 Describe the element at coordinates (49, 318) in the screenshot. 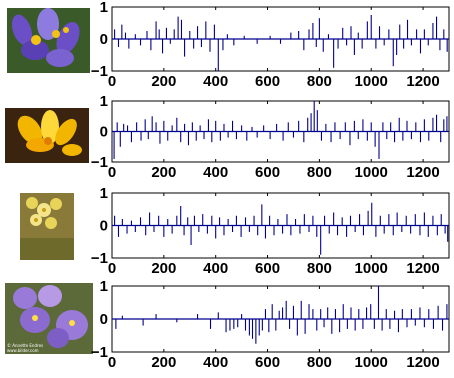

I see `thumbnail-pansy-purple: © Annette Endres www.bilder.com` at that location.